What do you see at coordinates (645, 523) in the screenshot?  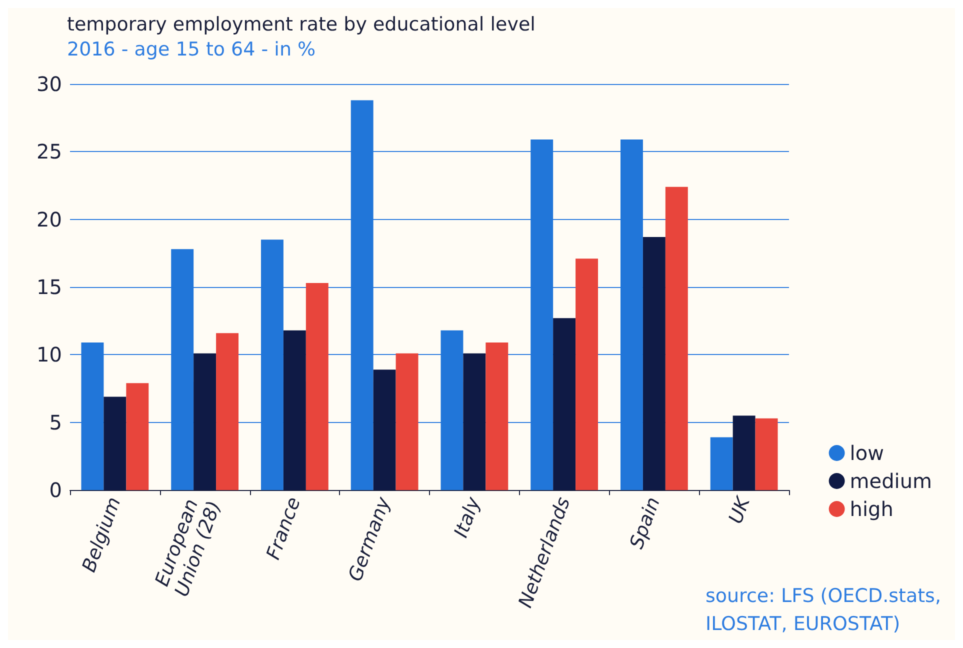 I see `x-tick-label: Spain` at bounding box center [645, 523].